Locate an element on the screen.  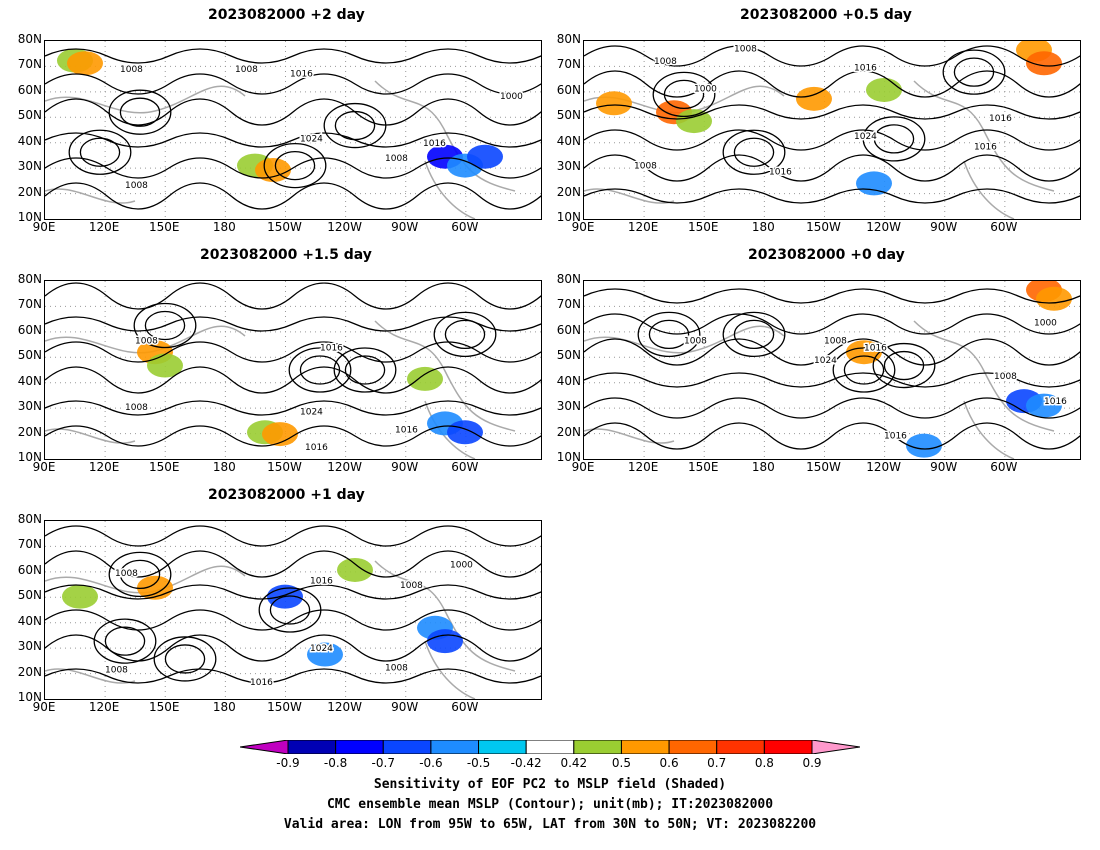
map-graphic: 1008 1008 1016 1024 1000 1008 1016 1016 is located at coordinates (832, 370).